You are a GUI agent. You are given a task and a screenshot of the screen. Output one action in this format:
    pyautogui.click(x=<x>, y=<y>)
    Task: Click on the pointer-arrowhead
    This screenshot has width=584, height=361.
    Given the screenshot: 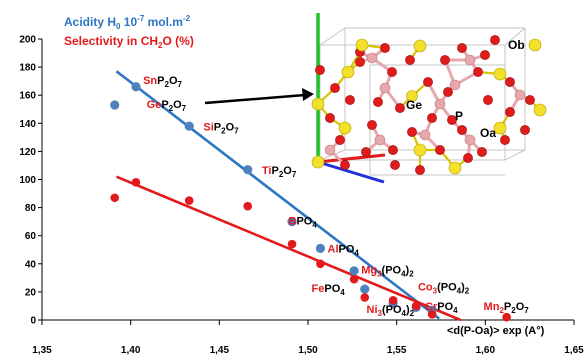 What is the action you would take?
    pyautogui.click(x=308, y=94)
    